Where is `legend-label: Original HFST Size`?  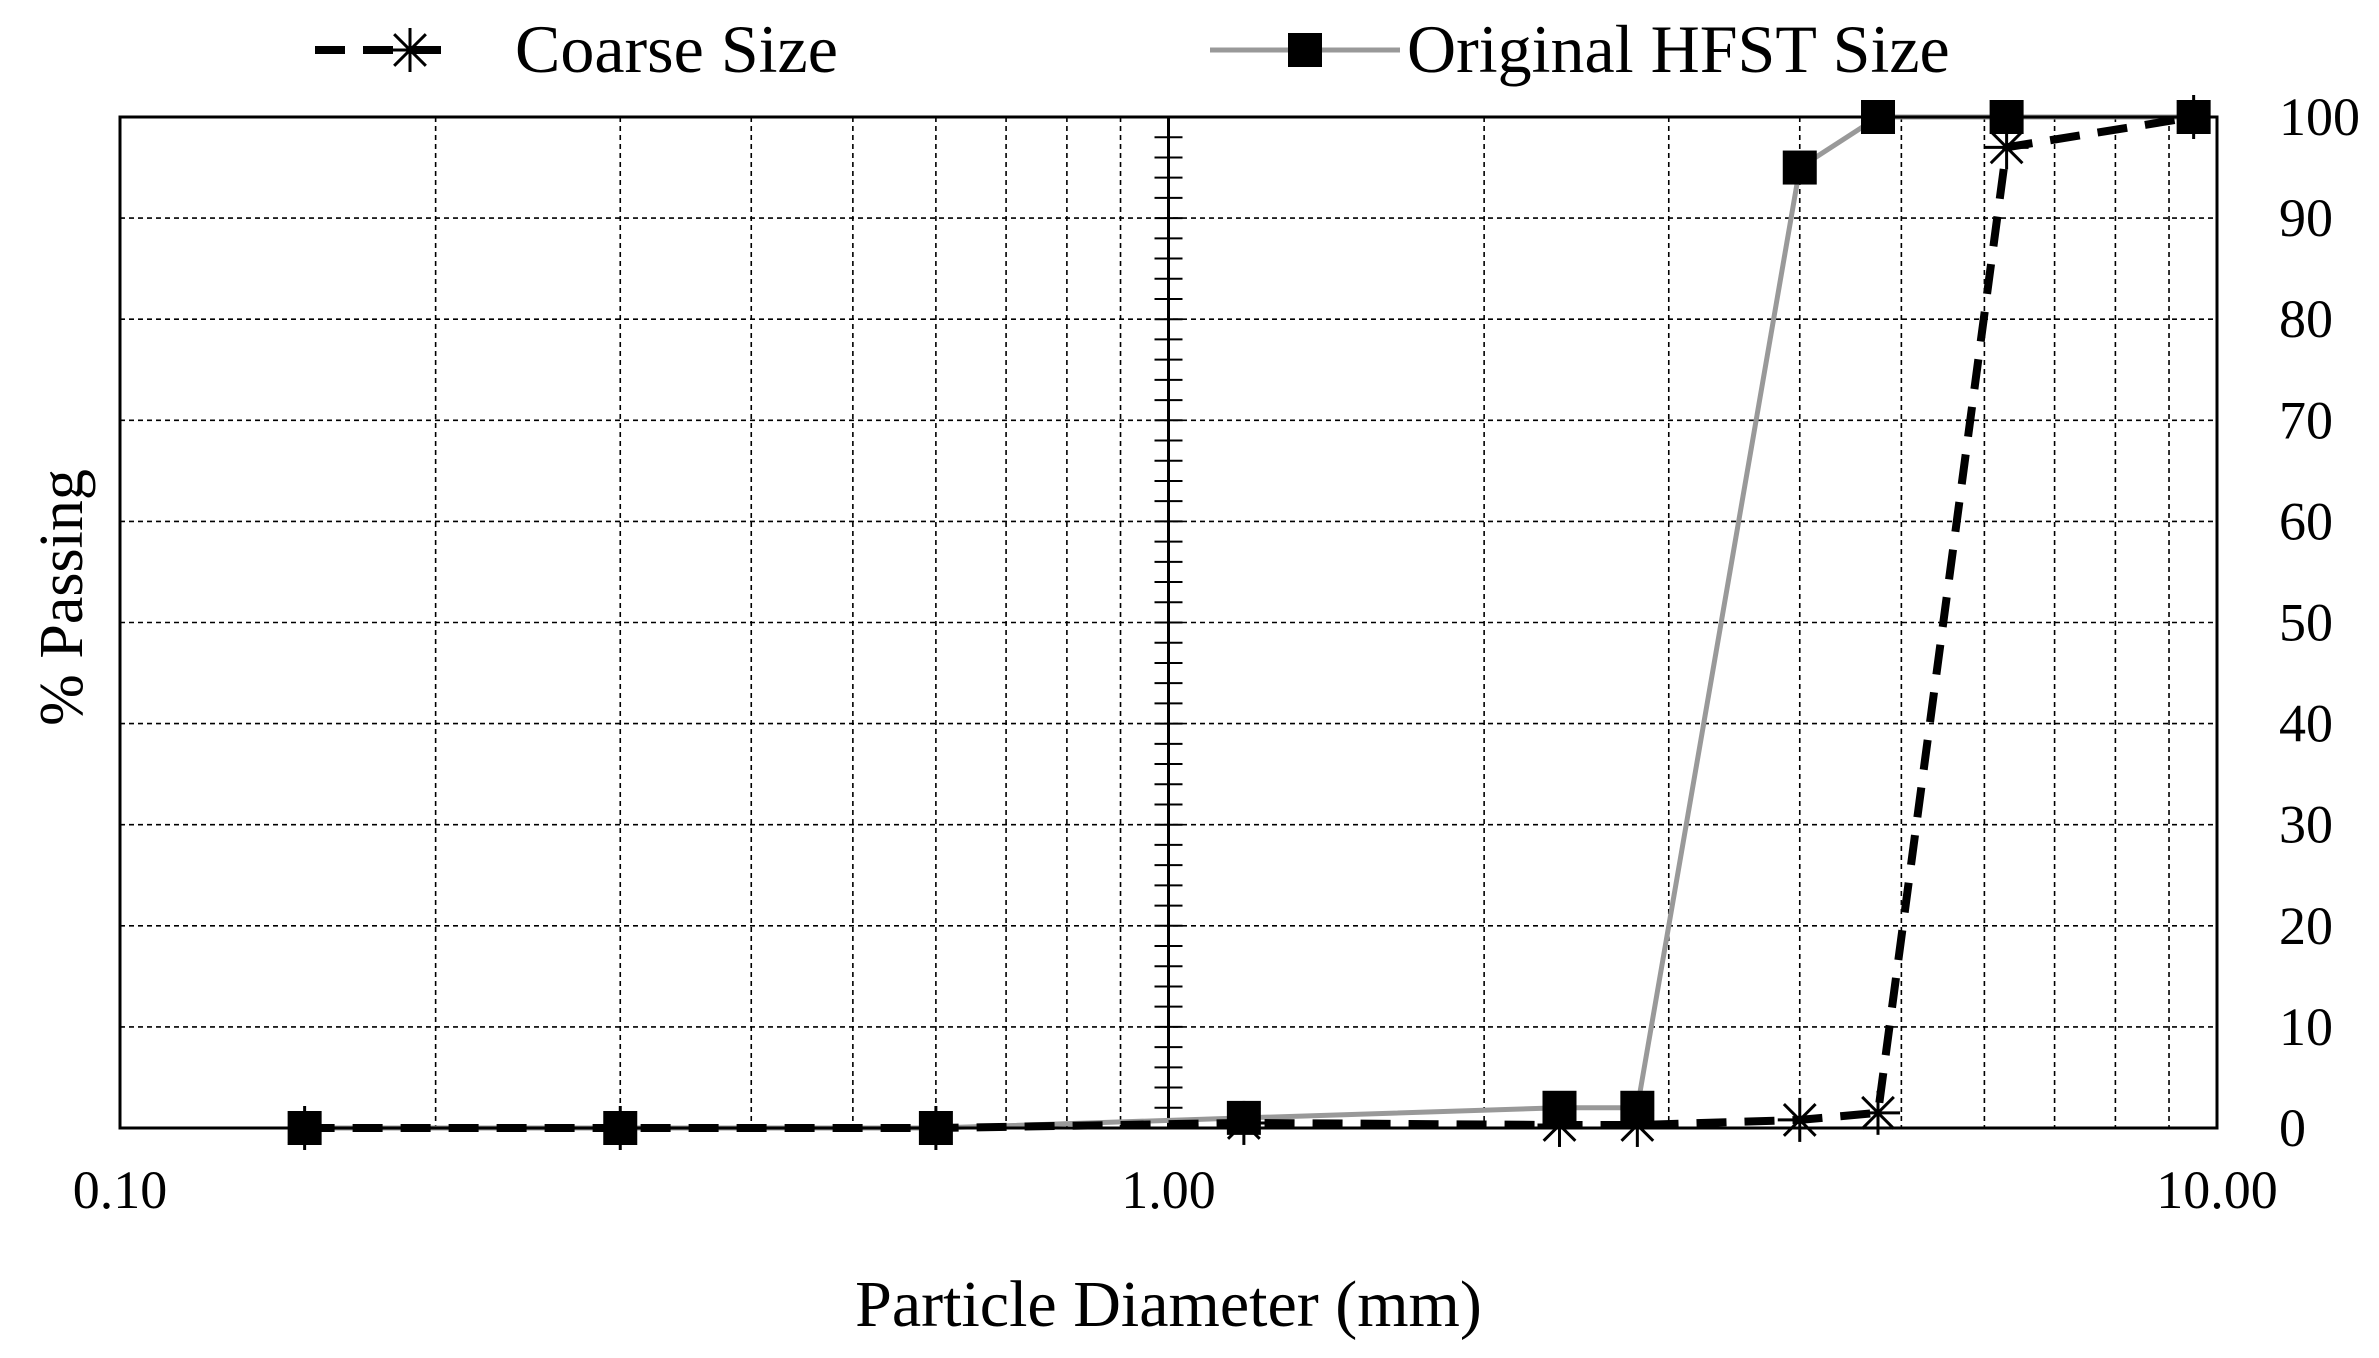
legend-label: Original HFST Size is located at coordinates (1678, 49).